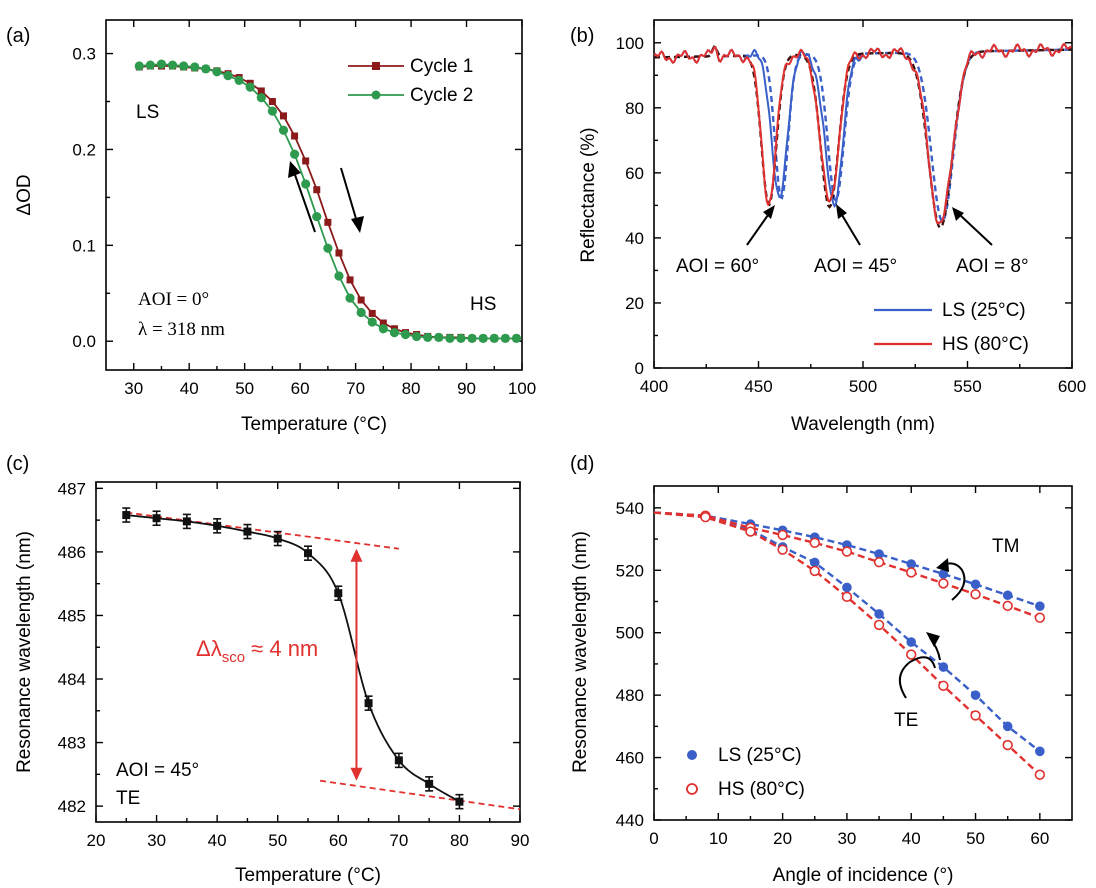 This screenshot has height=888, width=1096. I want to click on arrow-aoi8-b, so click(972, 226).